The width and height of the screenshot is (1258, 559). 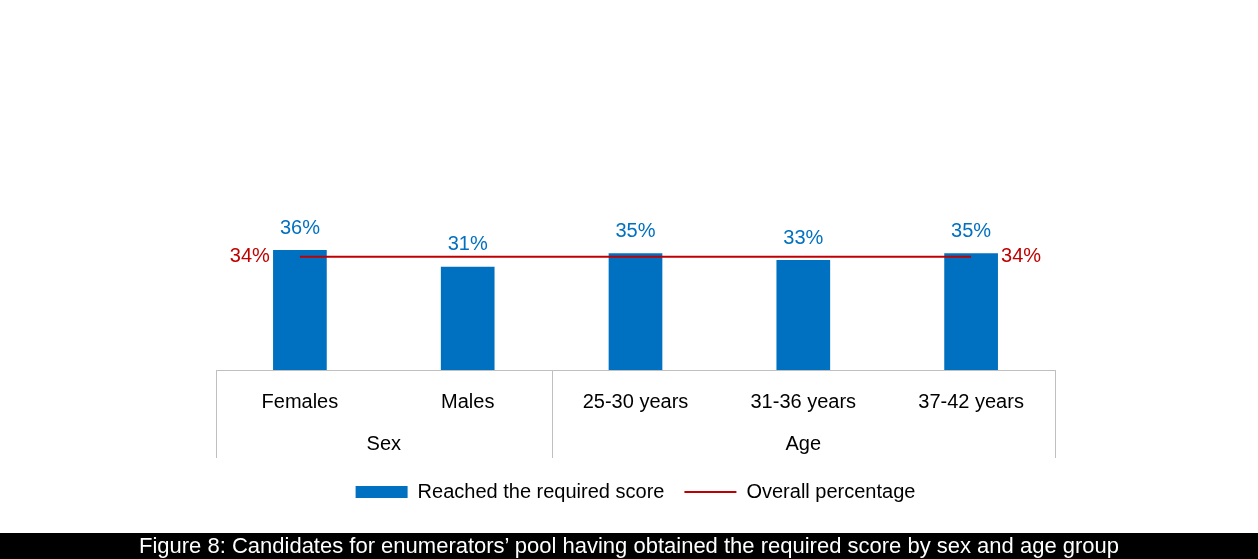 What do you see at coordinates (300, 400) in the screenshot?
I see `x-tick-label: Females` at bounding box center [300, 400].